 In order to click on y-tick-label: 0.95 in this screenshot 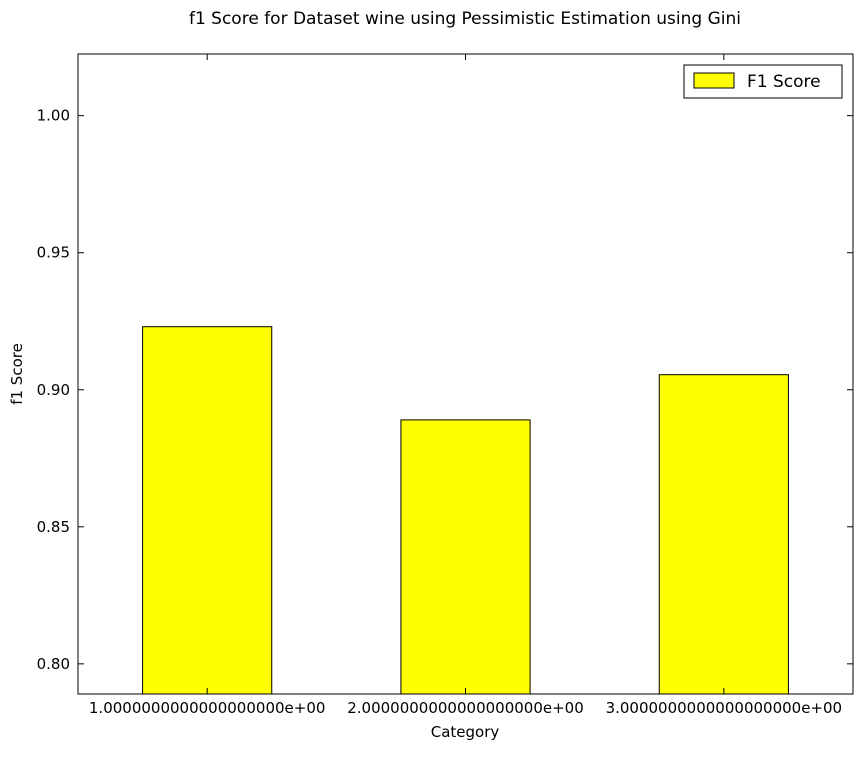, I will do `click(53, 253)`.